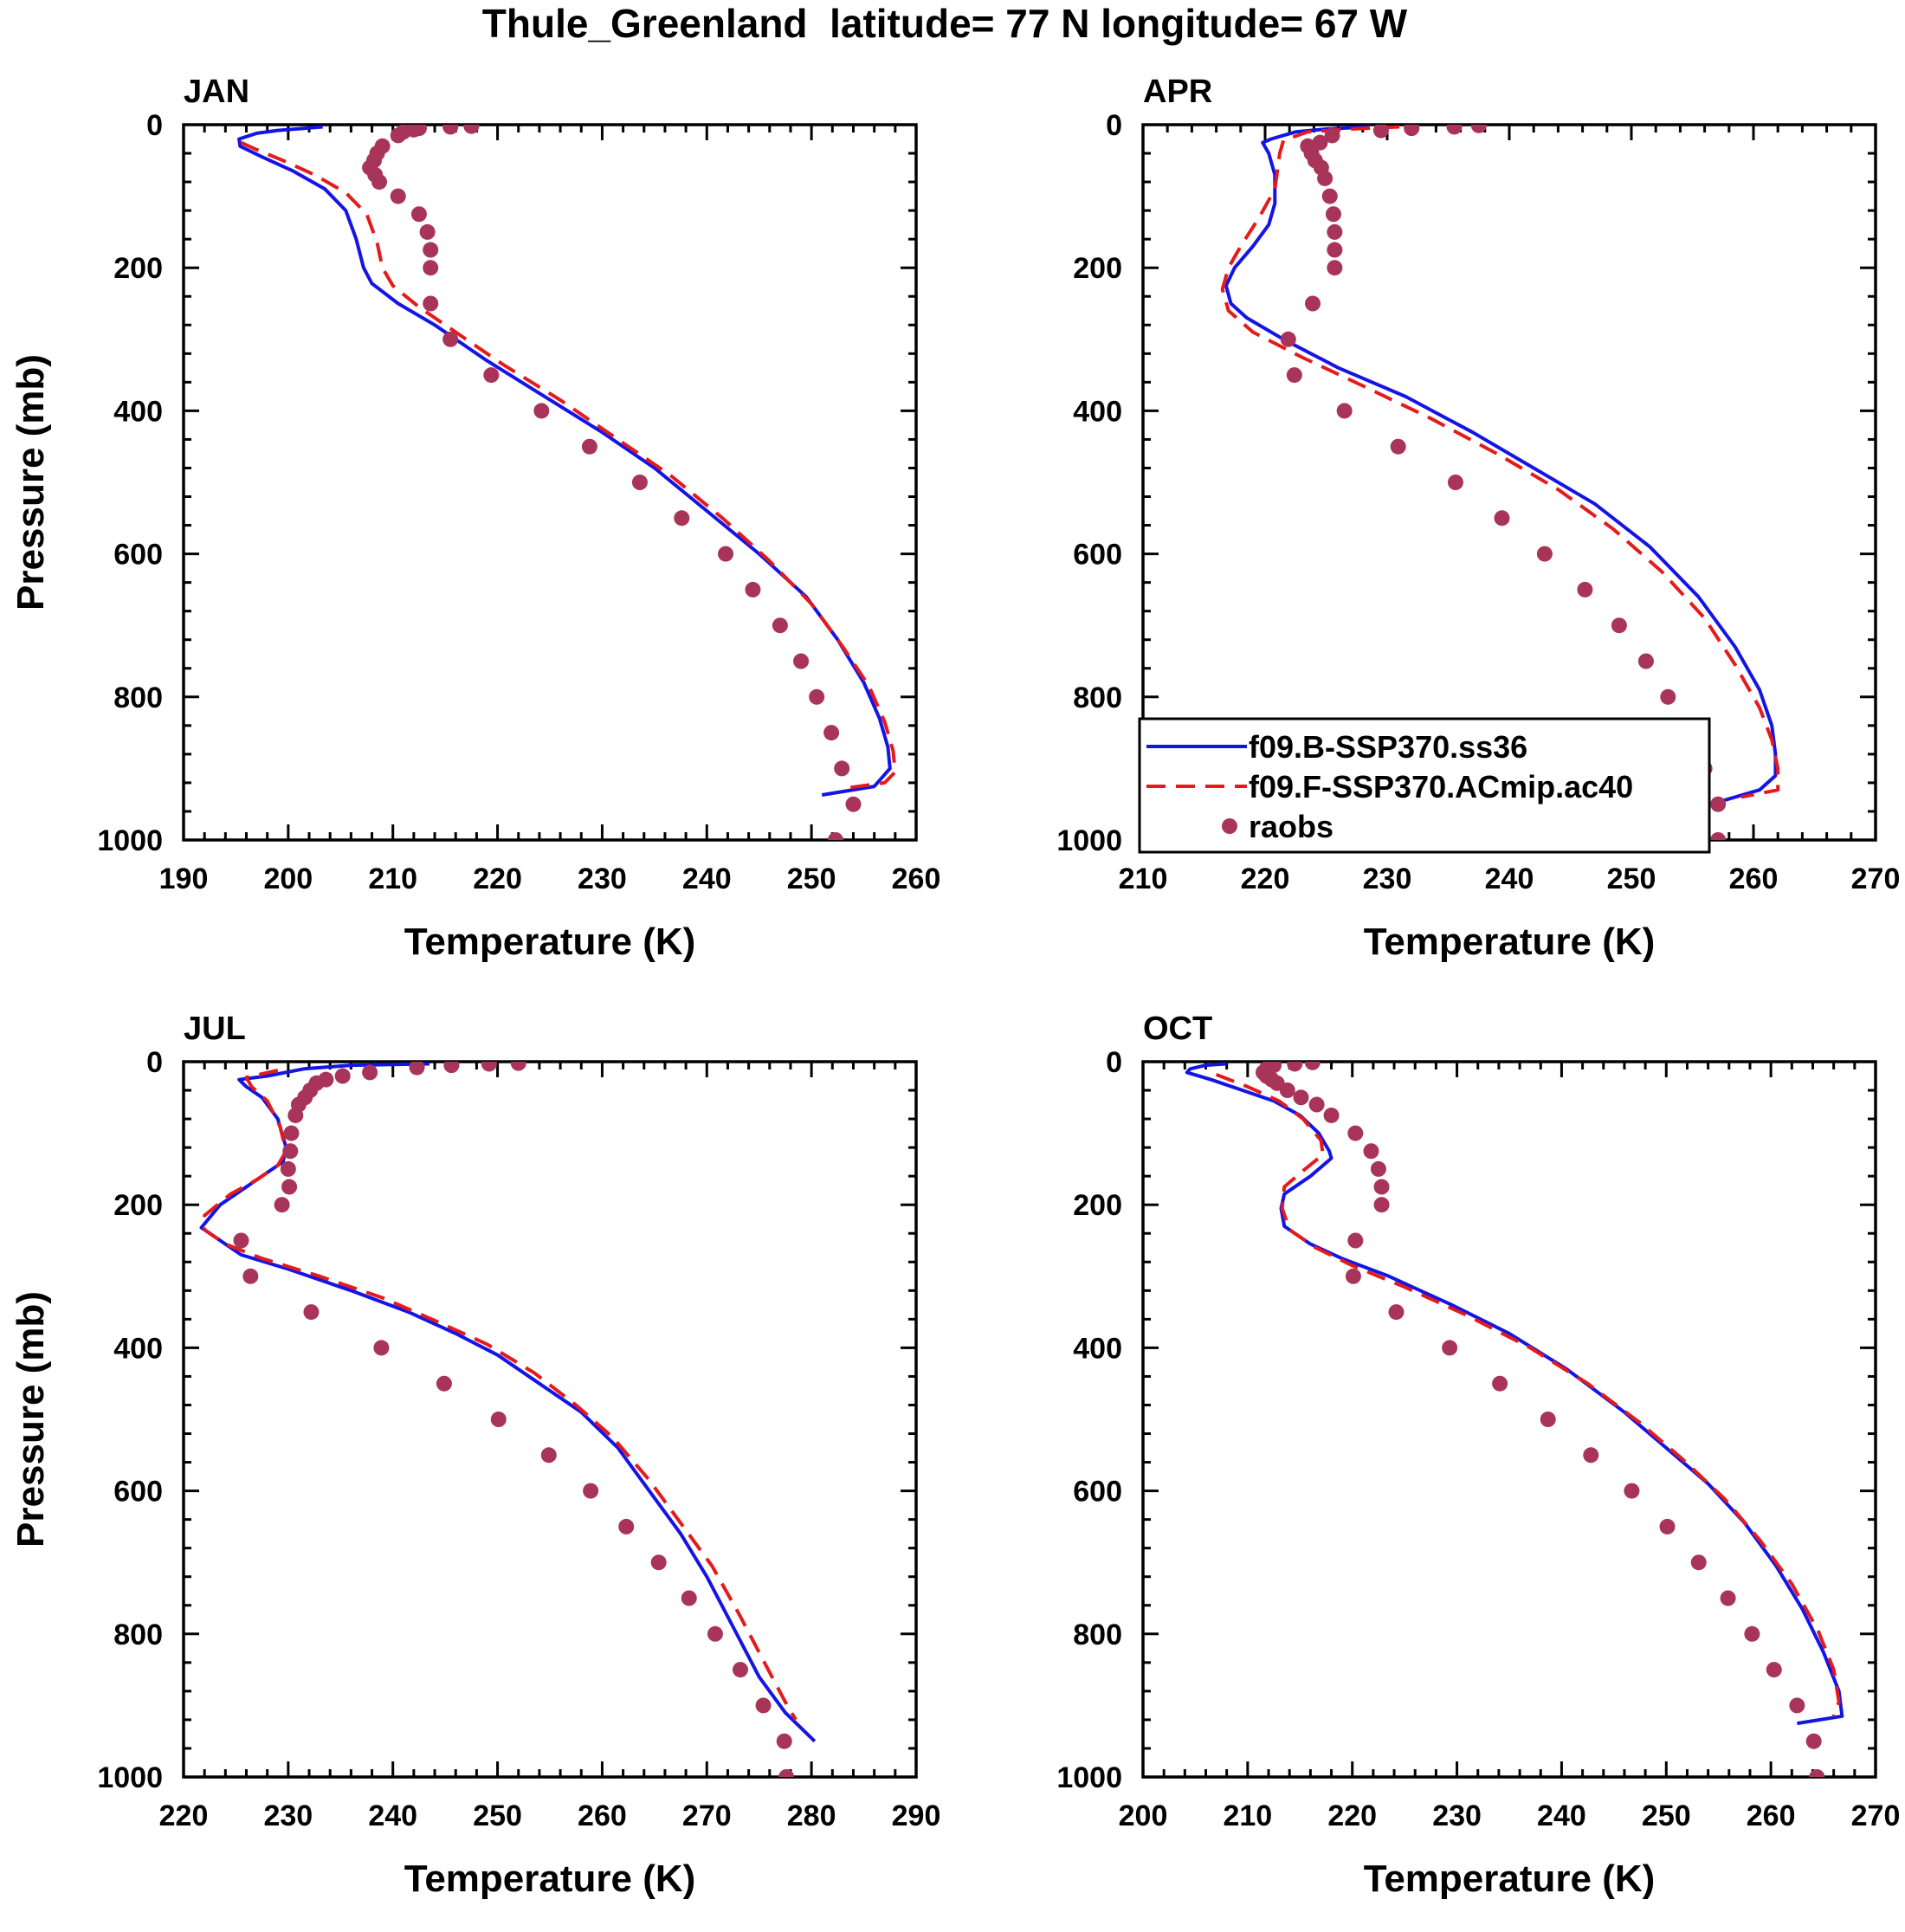  Describe the element at coordinates (1292, 826) in the screenshot. I see `legend-label: raobs` at that location.